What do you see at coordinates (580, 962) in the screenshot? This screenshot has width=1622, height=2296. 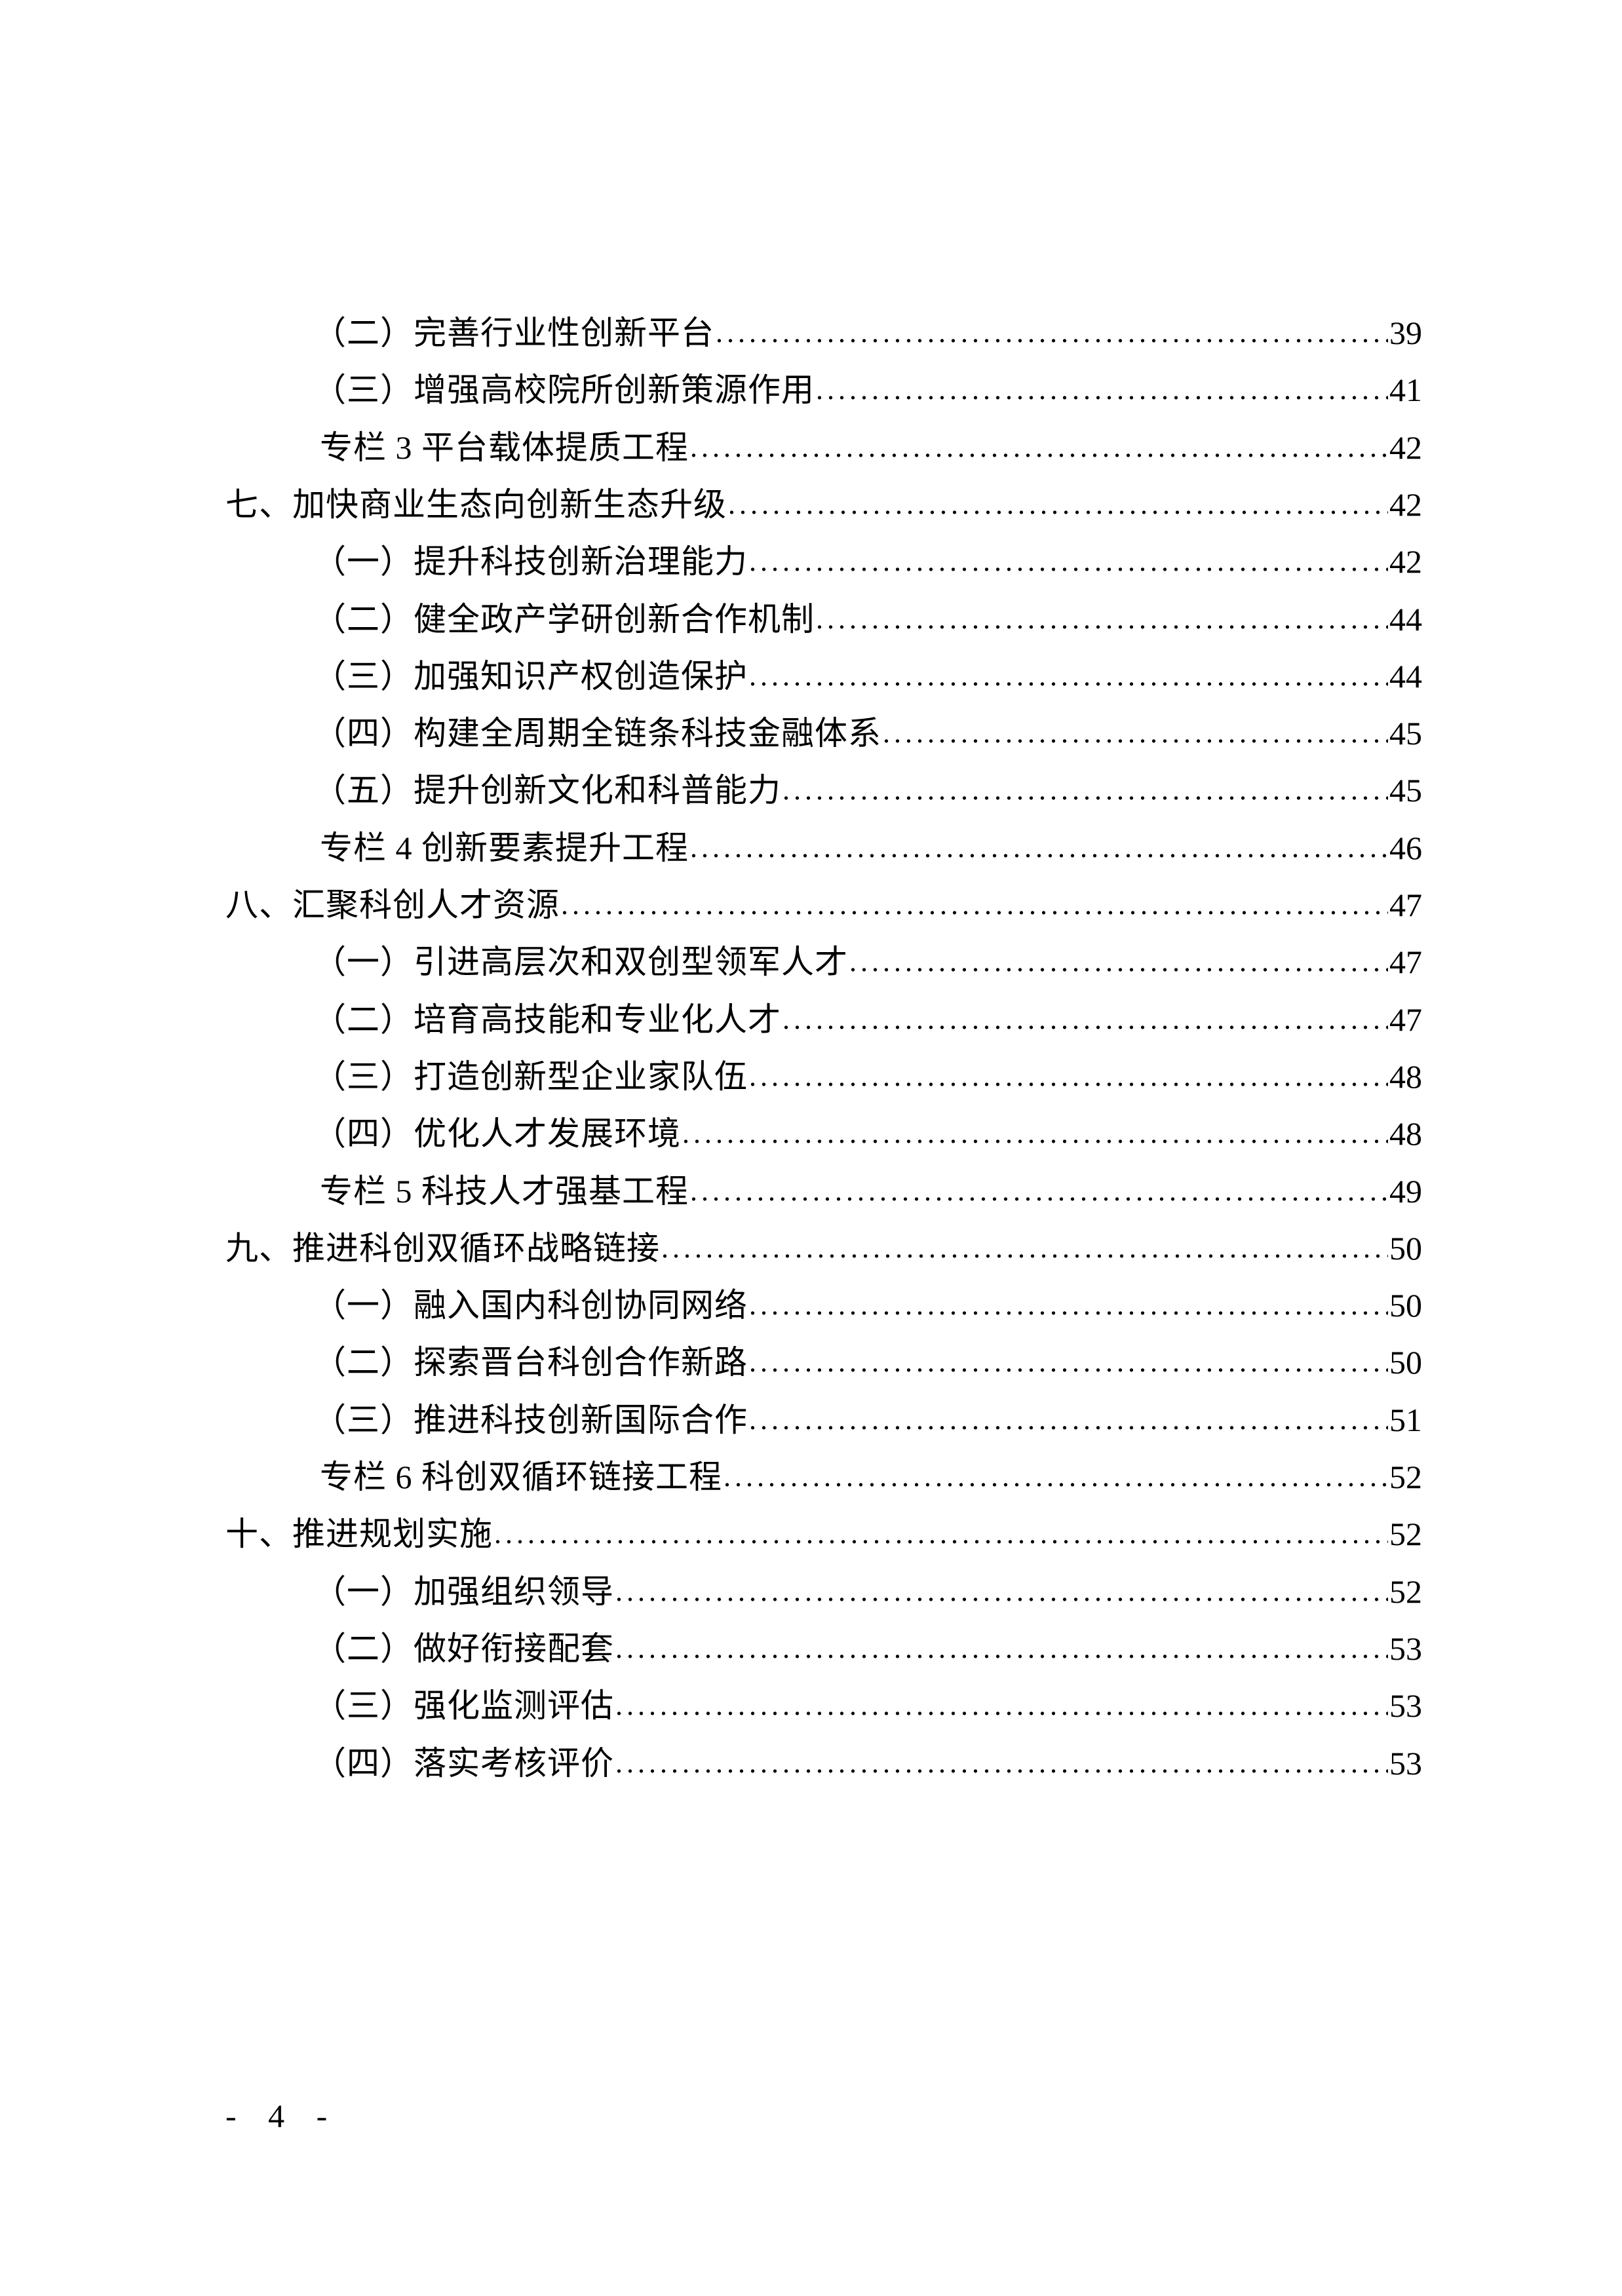 I see `toc-entry-title: （一）引进高层次和双创型领军人才` at bounding box center [580, 962].